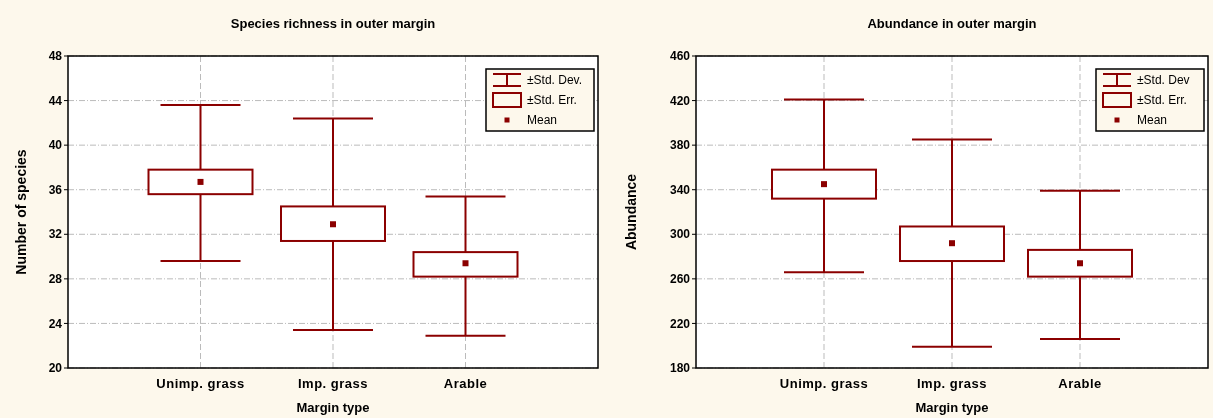  What do you see at coordinates (55, 56) in the screenshot?
I see `y-tick-label: 48` at bounding box center [55, 56].